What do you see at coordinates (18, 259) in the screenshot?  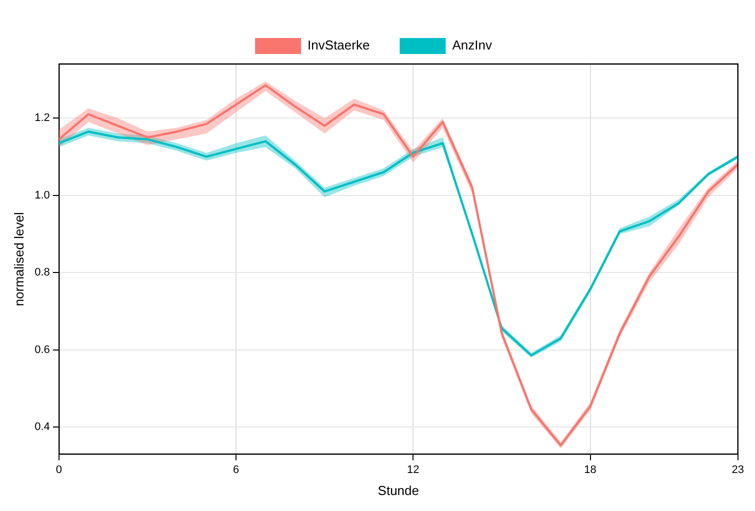 I see `y-axis-title: normalised level` at bounding box center [18, 259].